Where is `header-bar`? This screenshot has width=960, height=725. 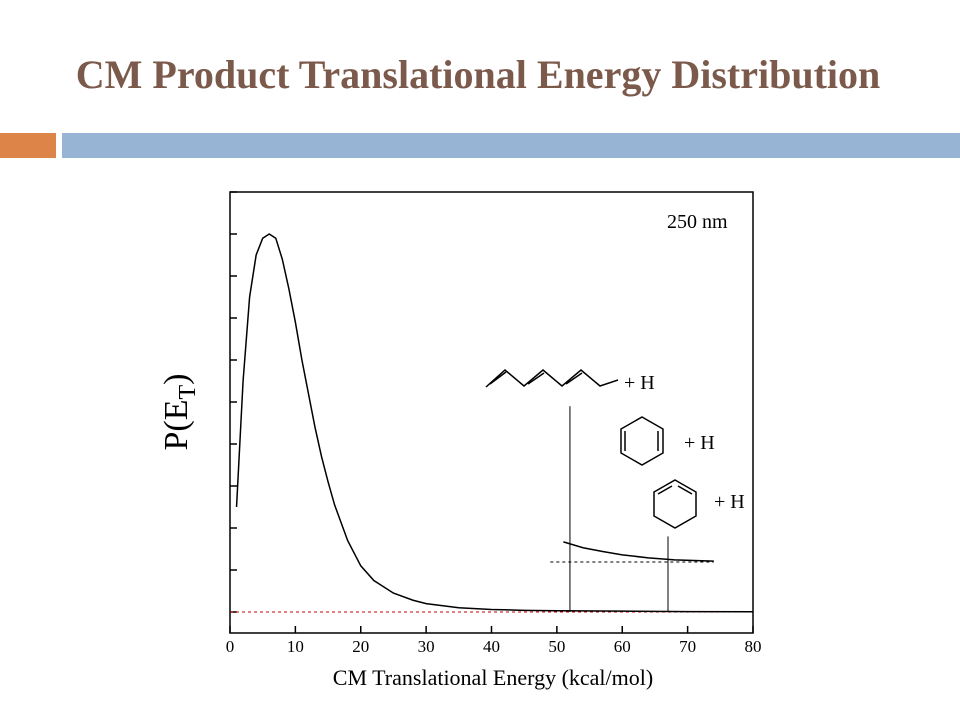
header-bar is located at coordinates (511, 145).